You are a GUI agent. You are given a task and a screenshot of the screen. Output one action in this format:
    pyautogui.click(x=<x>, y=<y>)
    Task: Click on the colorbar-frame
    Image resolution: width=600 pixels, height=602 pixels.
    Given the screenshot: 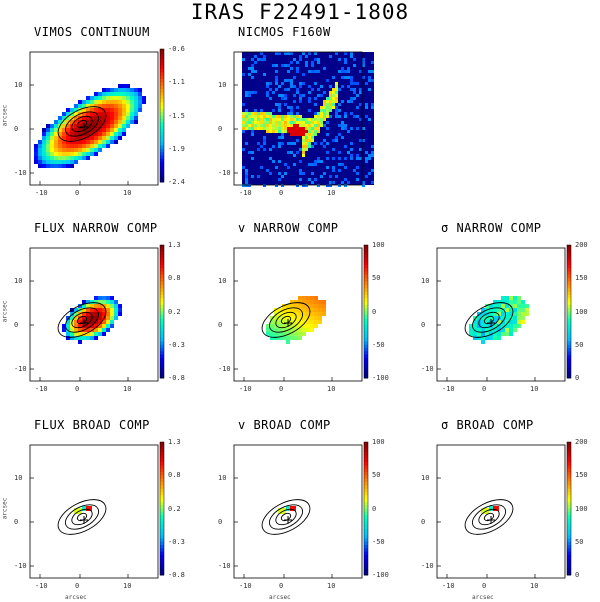 What is the action you would take?
    pyautogui.click(x=162, y=311)
    